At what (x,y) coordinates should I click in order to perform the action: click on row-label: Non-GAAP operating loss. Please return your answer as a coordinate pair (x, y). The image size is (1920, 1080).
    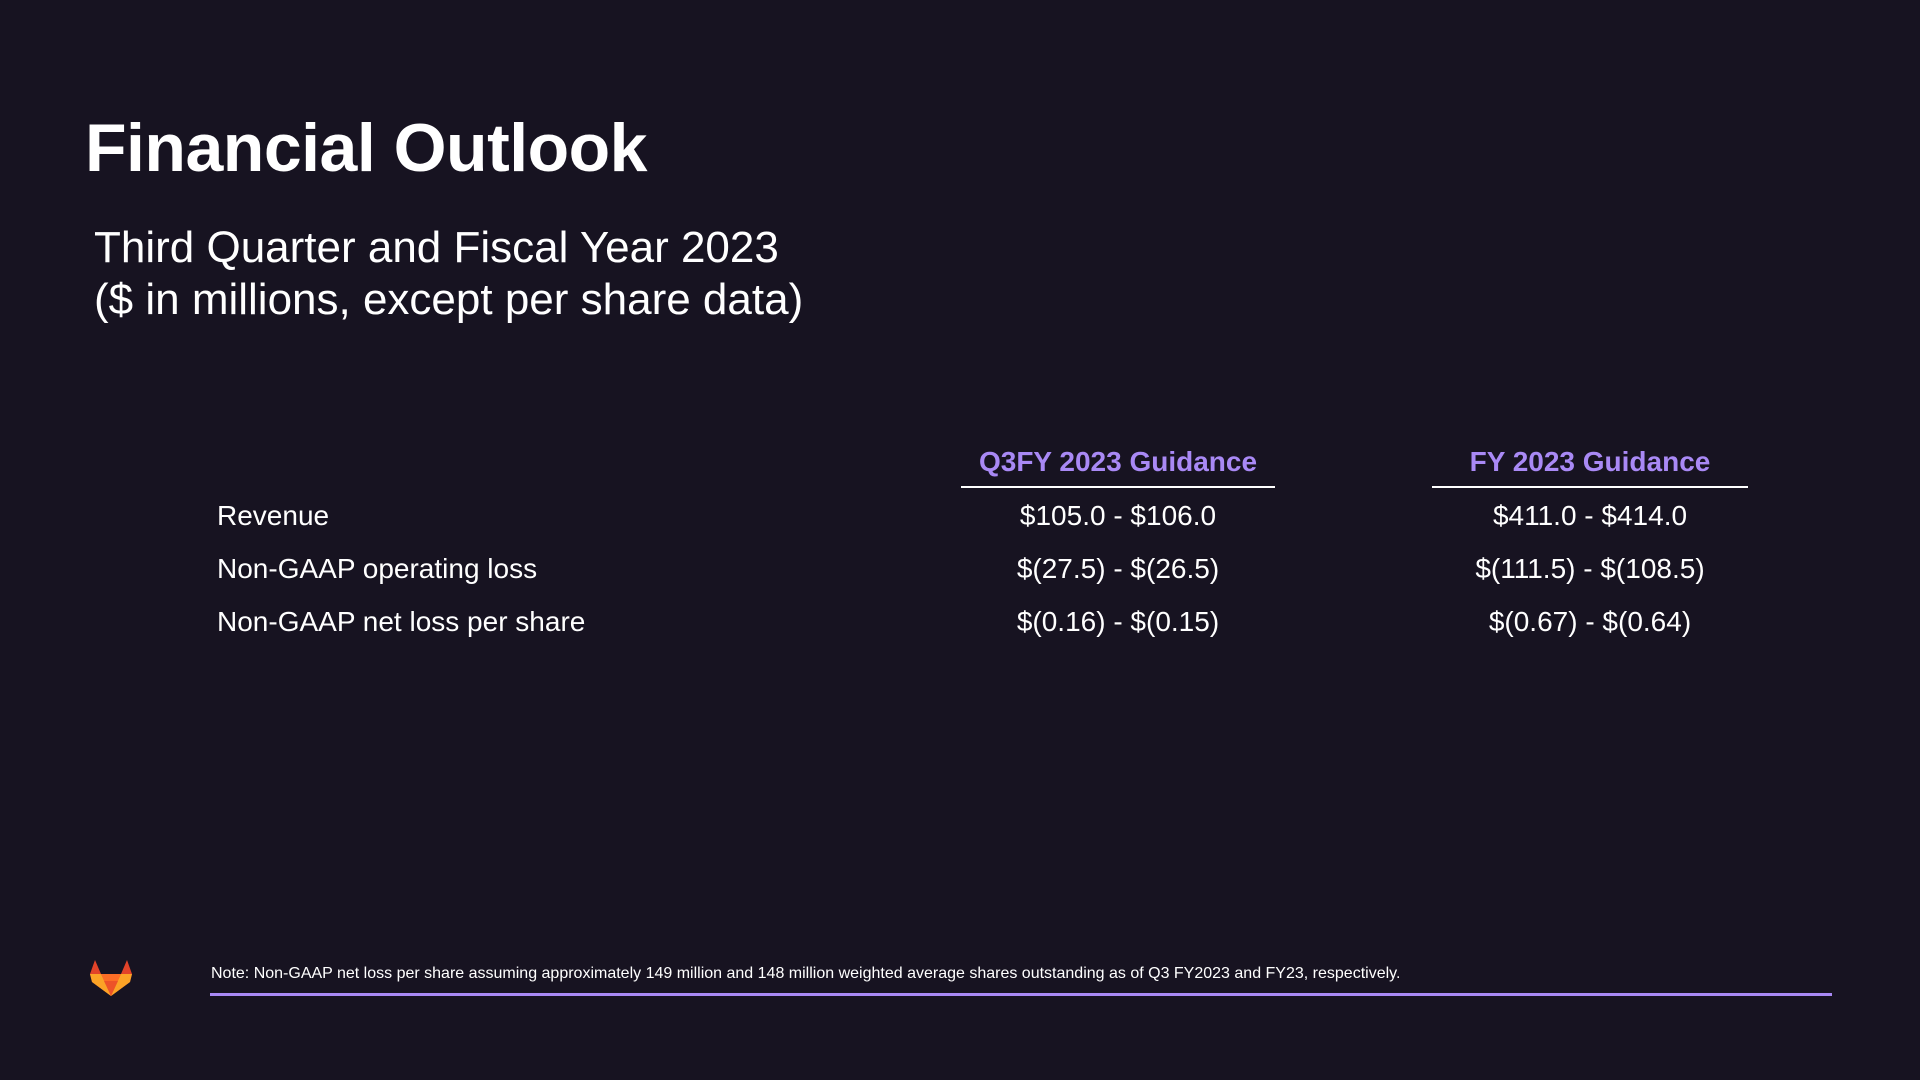
    Looking at the image, I should click on (377, 568).